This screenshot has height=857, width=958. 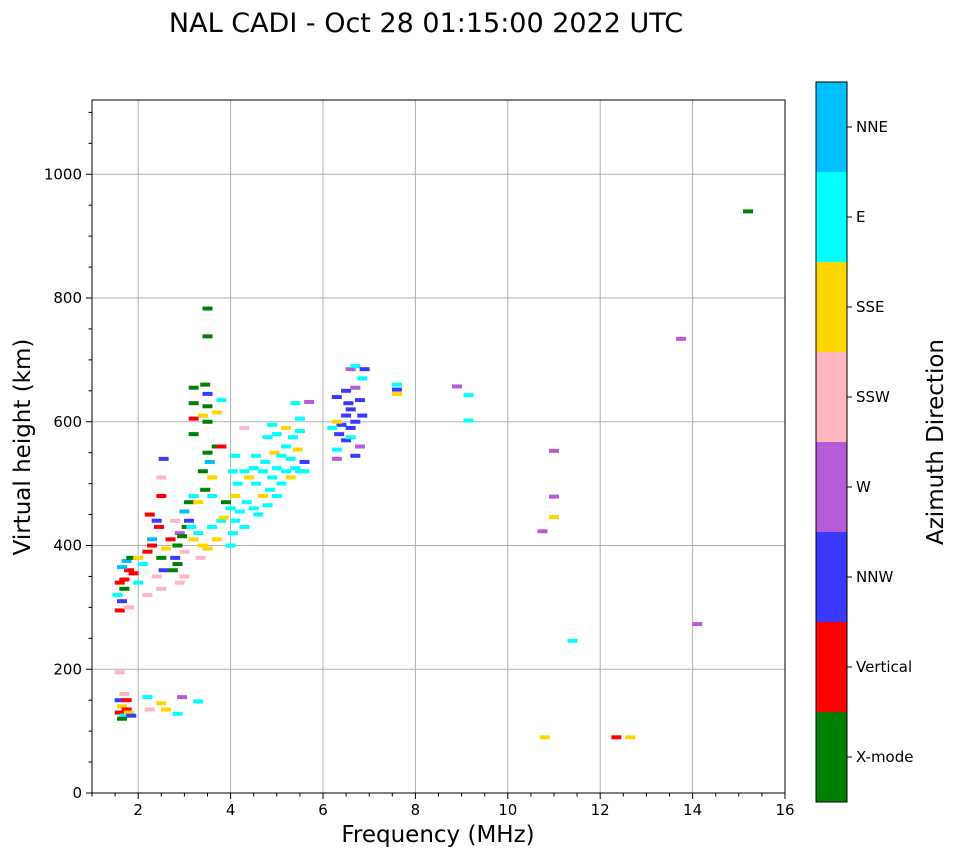 What do you see at coordinates (874, 577) in the screenshot?
I see `colorbar-tick-label: NNW` at bounding box center [874, 577].